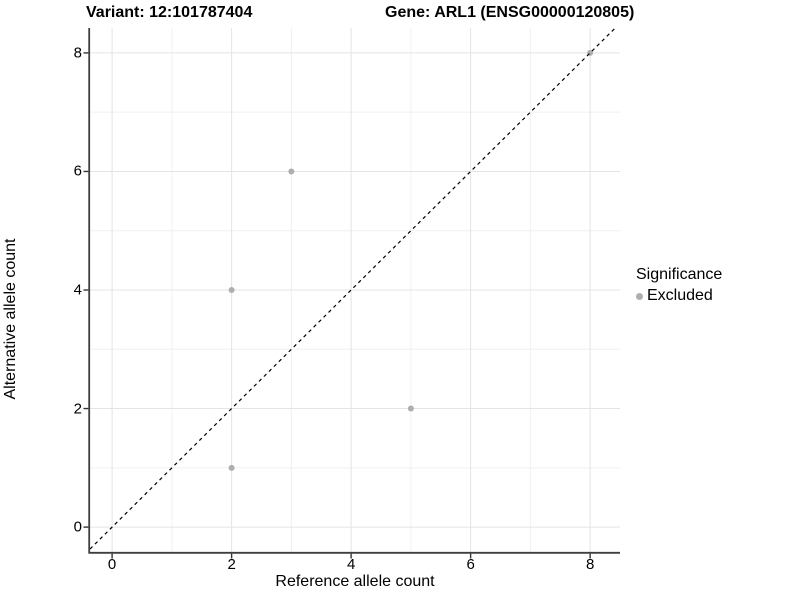  I want to click on x-tick-label: 2, so click(231, 564).